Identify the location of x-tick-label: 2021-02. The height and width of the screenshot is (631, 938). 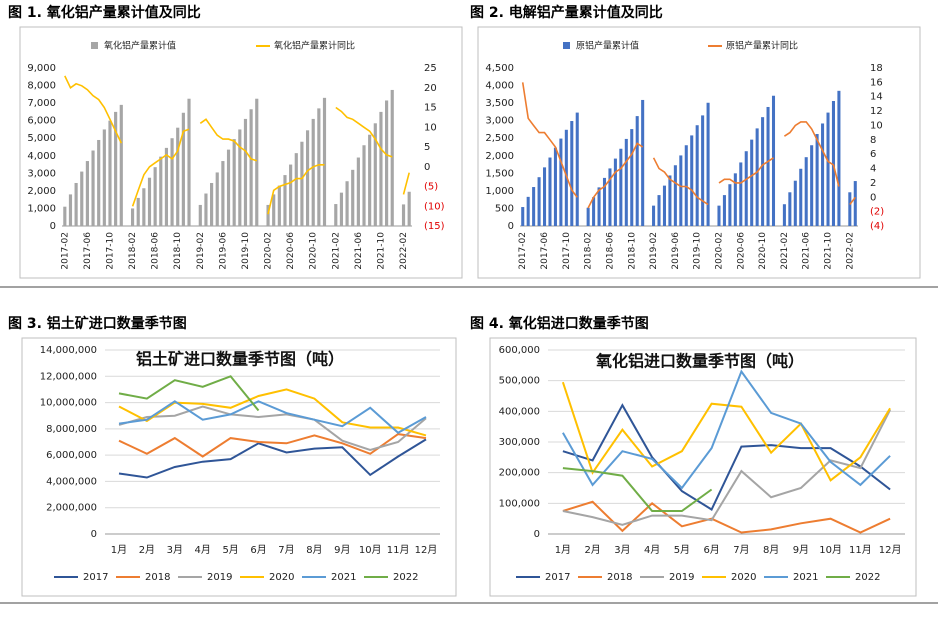
(785, 251).